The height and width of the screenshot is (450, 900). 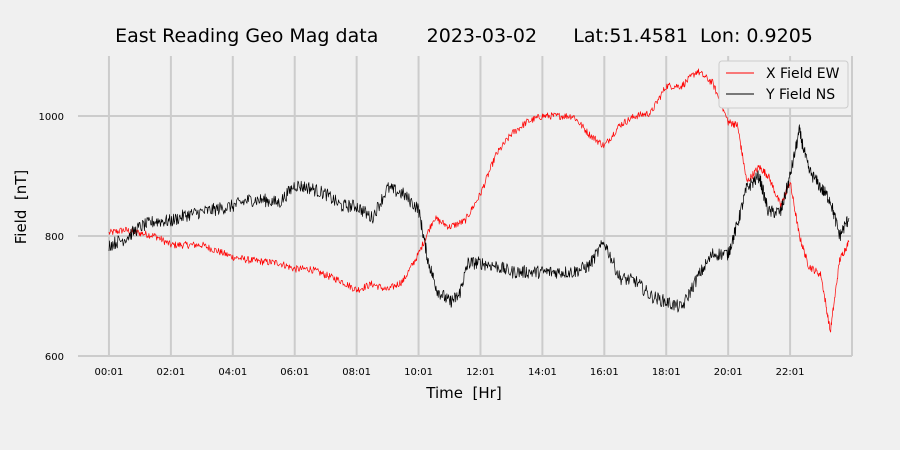 What do you see at coordinates (790, 372) in the screenshot?
I see `x-tick-label: 22:01` at bounding box center [790, 372].